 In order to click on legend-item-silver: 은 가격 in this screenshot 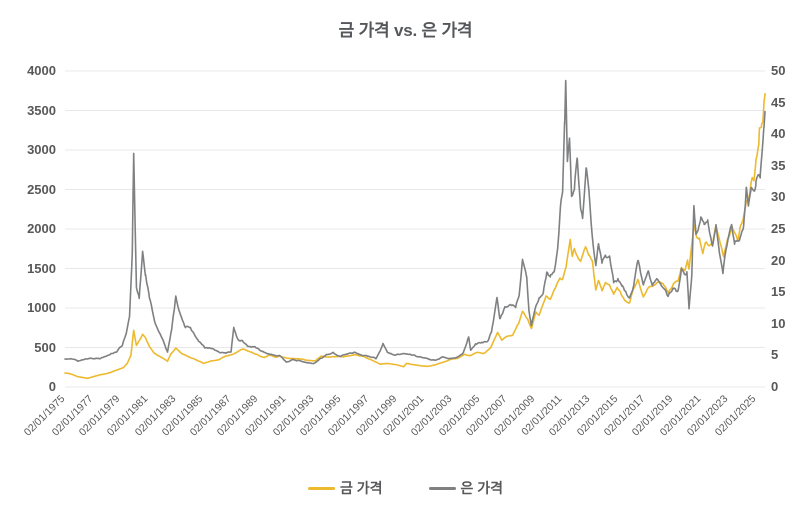, I will do `click(466, 488)`.